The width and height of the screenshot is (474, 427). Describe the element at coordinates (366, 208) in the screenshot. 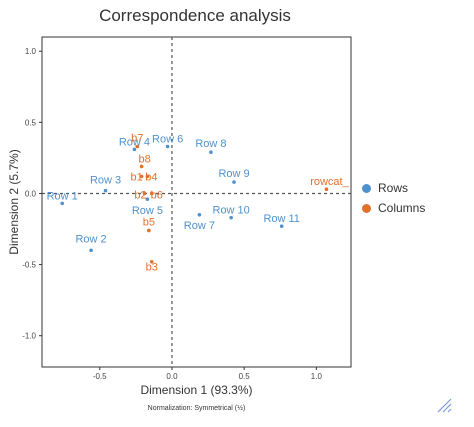

I see `legend-dot-columns` at that location.